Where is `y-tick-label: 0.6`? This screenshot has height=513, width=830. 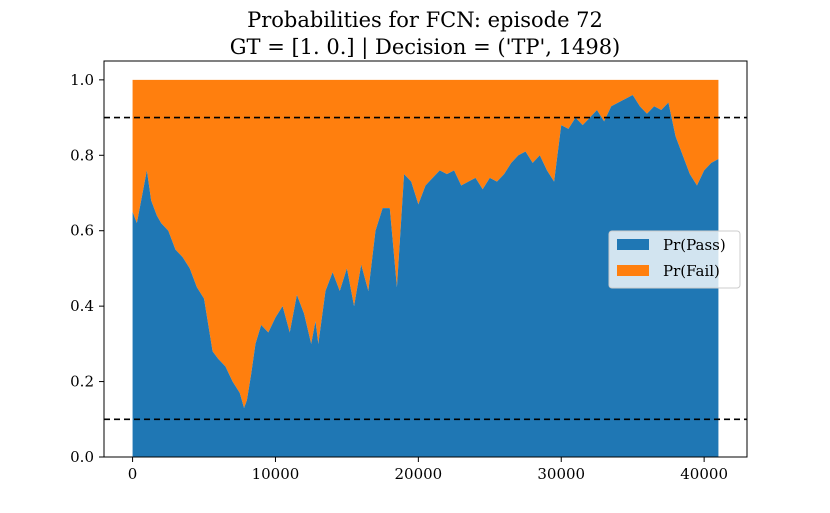 y-tick-label: 0.6 is located at coordinates (82, 231).